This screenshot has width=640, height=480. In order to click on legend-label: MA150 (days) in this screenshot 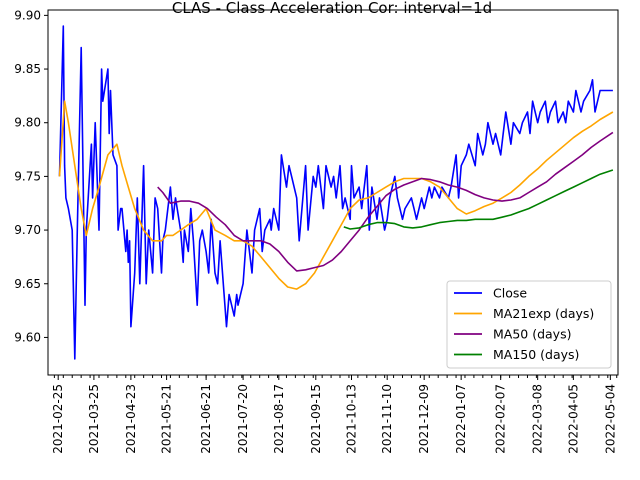, I will do `click(536, 354)`.